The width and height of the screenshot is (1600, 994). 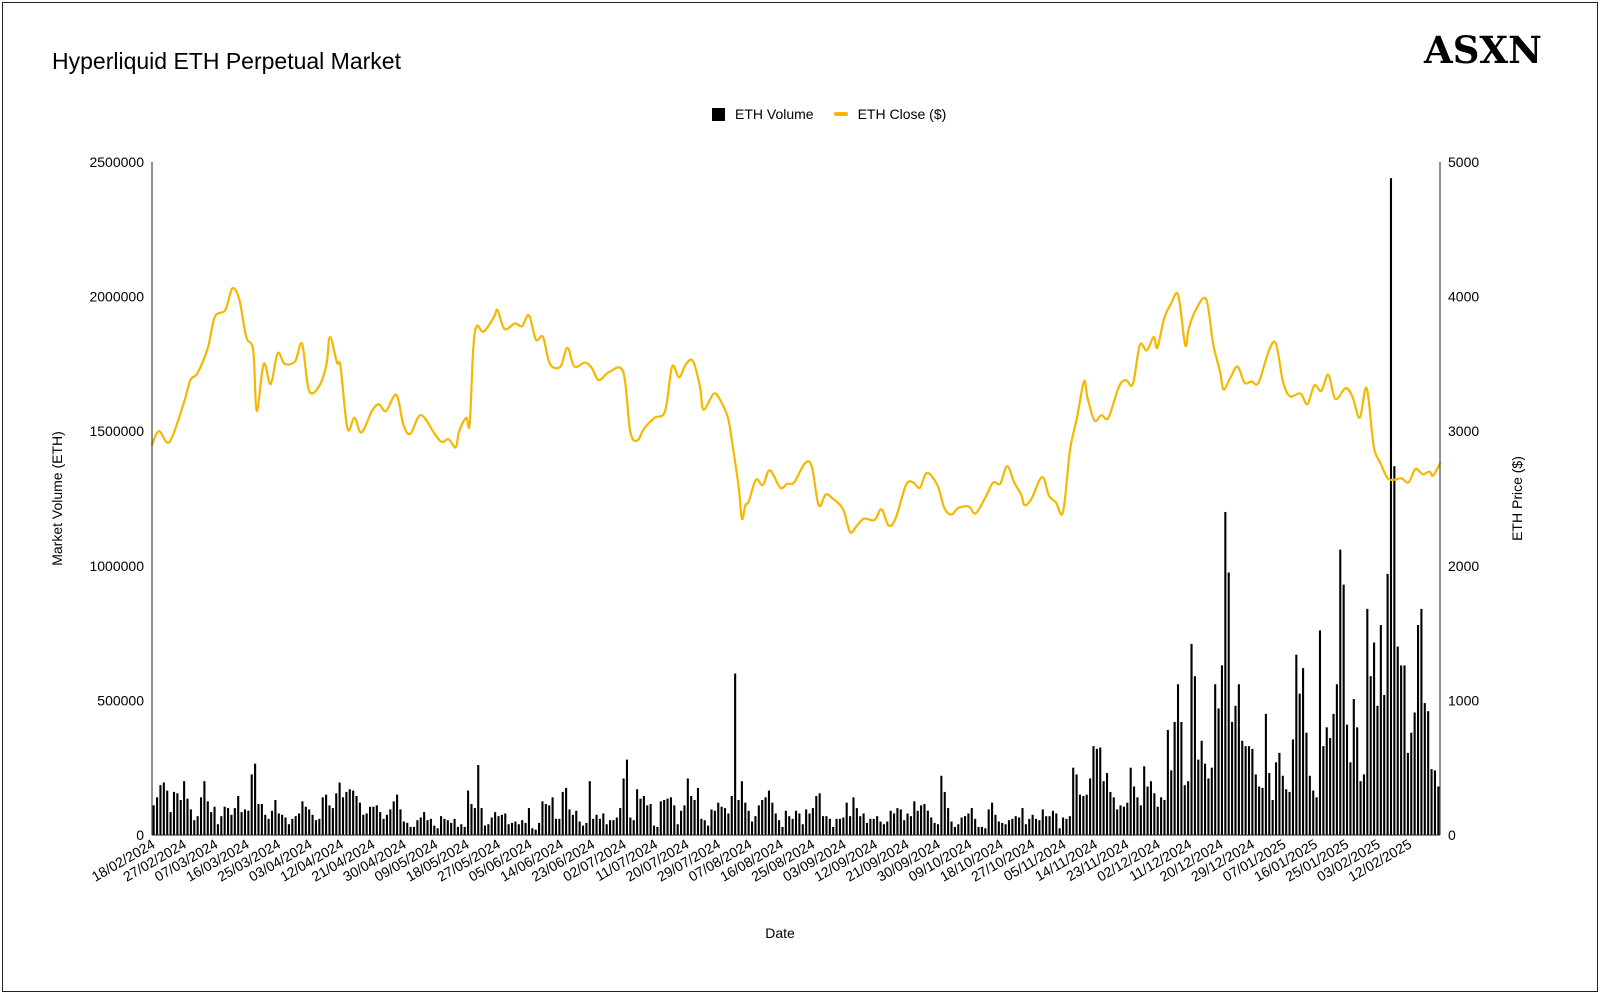 I want to click on left-y-tick-label: 500000, so click(x=120, y=700).